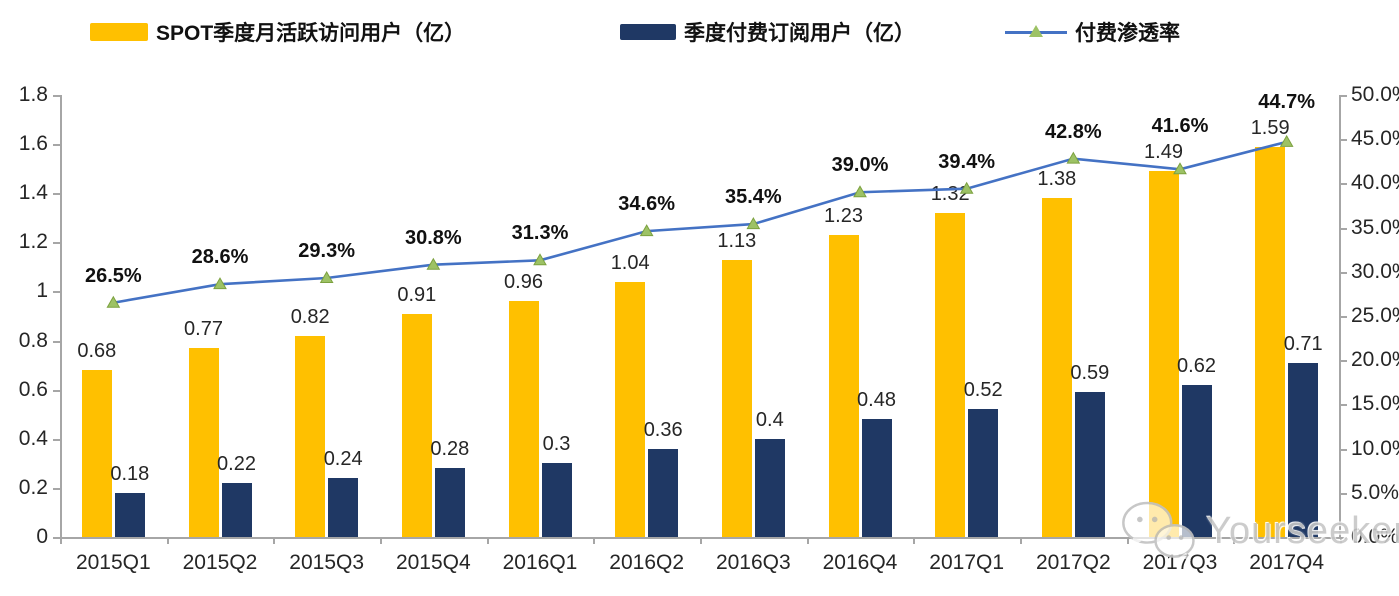 Image resolution: width=1399 pixels, height=596 pixels. What do you see at coordinates (327, 562) in the screenshot?
I see `x-tick-label: 2015Q3` at bounding box center [327, 562].